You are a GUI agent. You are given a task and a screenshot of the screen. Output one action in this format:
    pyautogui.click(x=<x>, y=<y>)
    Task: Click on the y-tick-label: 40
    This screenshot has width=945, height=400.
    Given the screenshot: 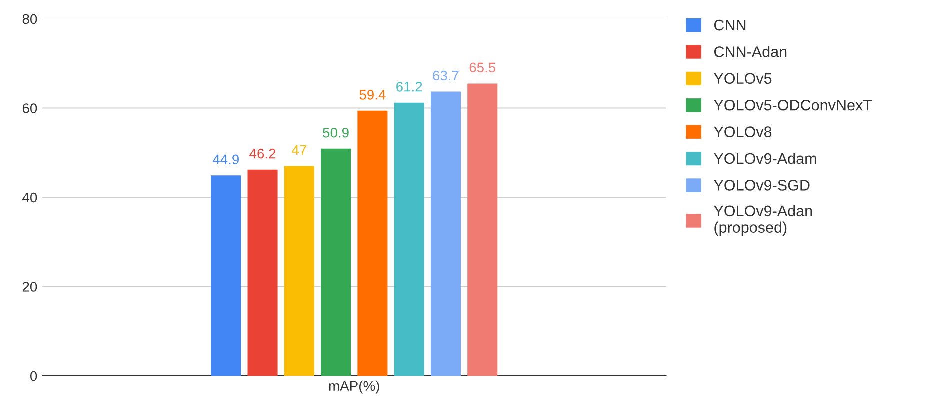 What is the action you would take?
    pyautogui.click(x=30, y=197)
    